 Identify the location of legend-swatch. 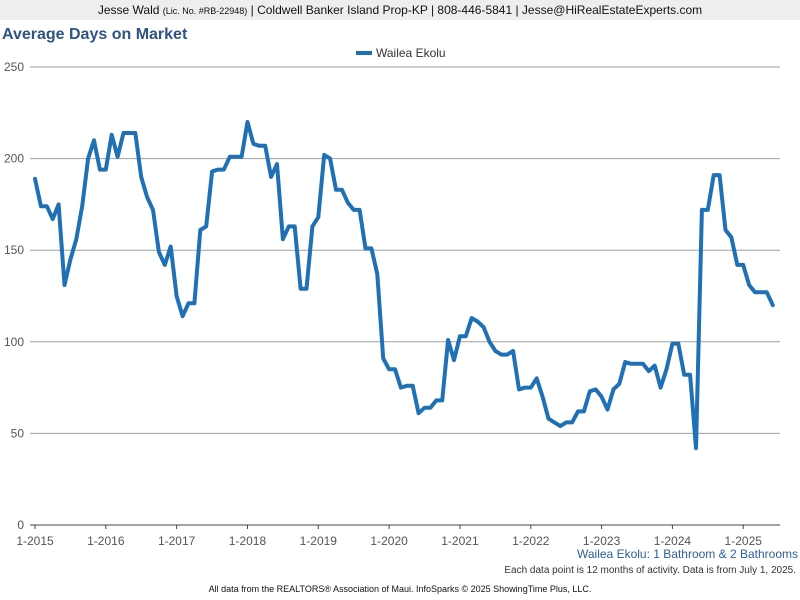
(364, 53).